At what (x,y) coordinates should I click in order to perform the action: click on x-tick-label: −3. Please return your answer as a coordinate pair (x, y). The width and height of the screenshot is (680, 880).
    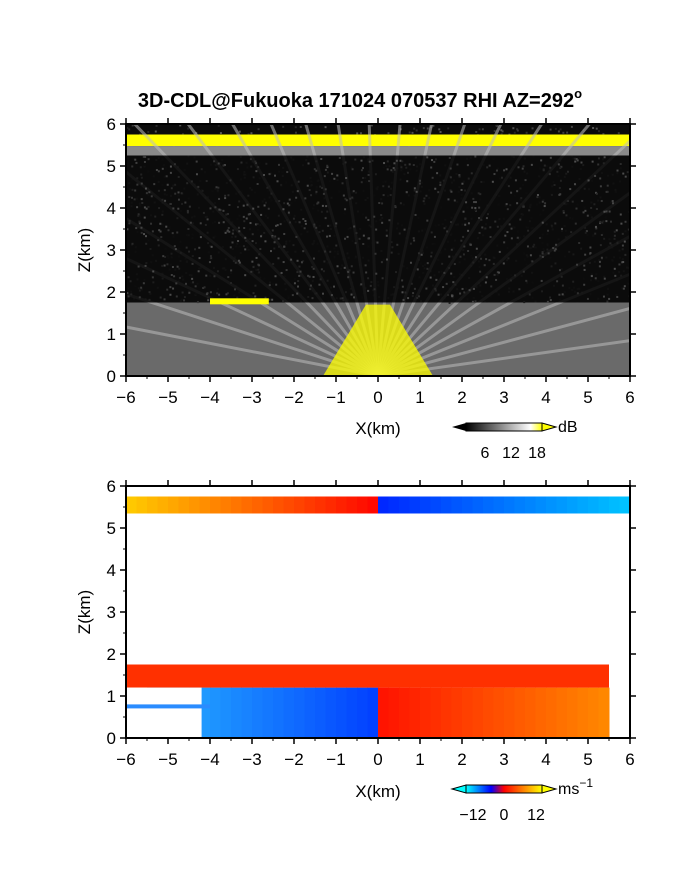
    Looking at the image, I should click on (251, 397).